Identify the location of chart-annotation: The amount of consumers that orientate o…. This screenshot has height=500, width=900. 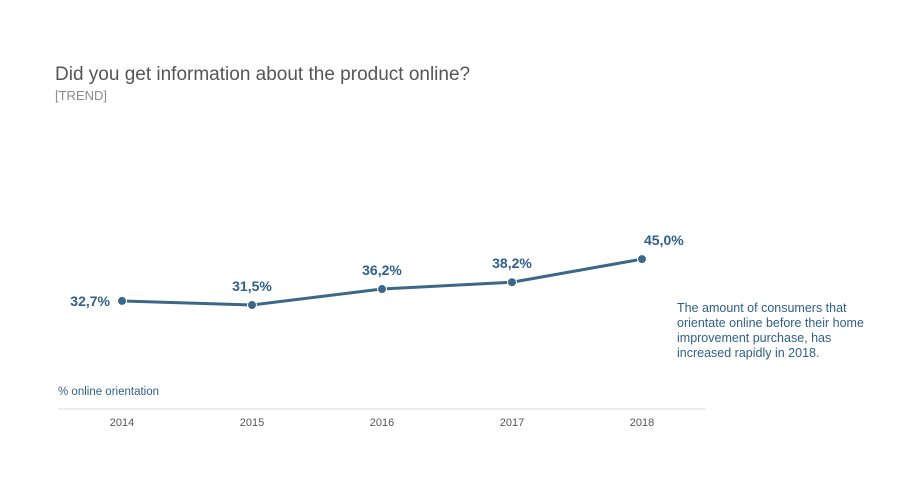
(770, 330).